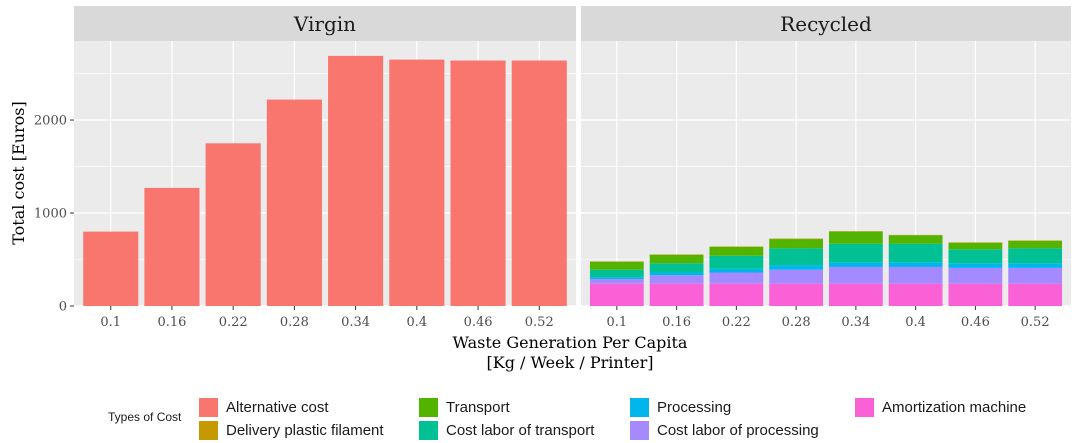  I want to click on x-tick-label-recycled-0.1: 0.1, so click(617, 322).